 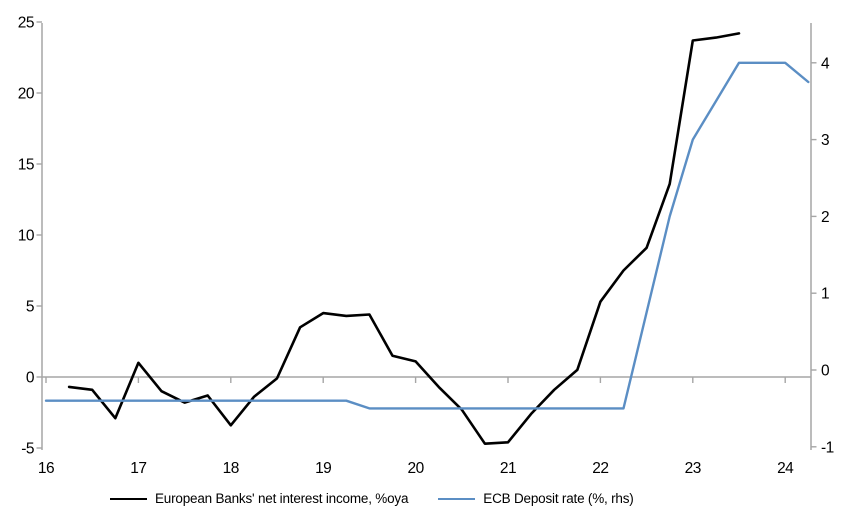 I want to click on right-axis-tick-label: 4, so click(x=825, y=63).